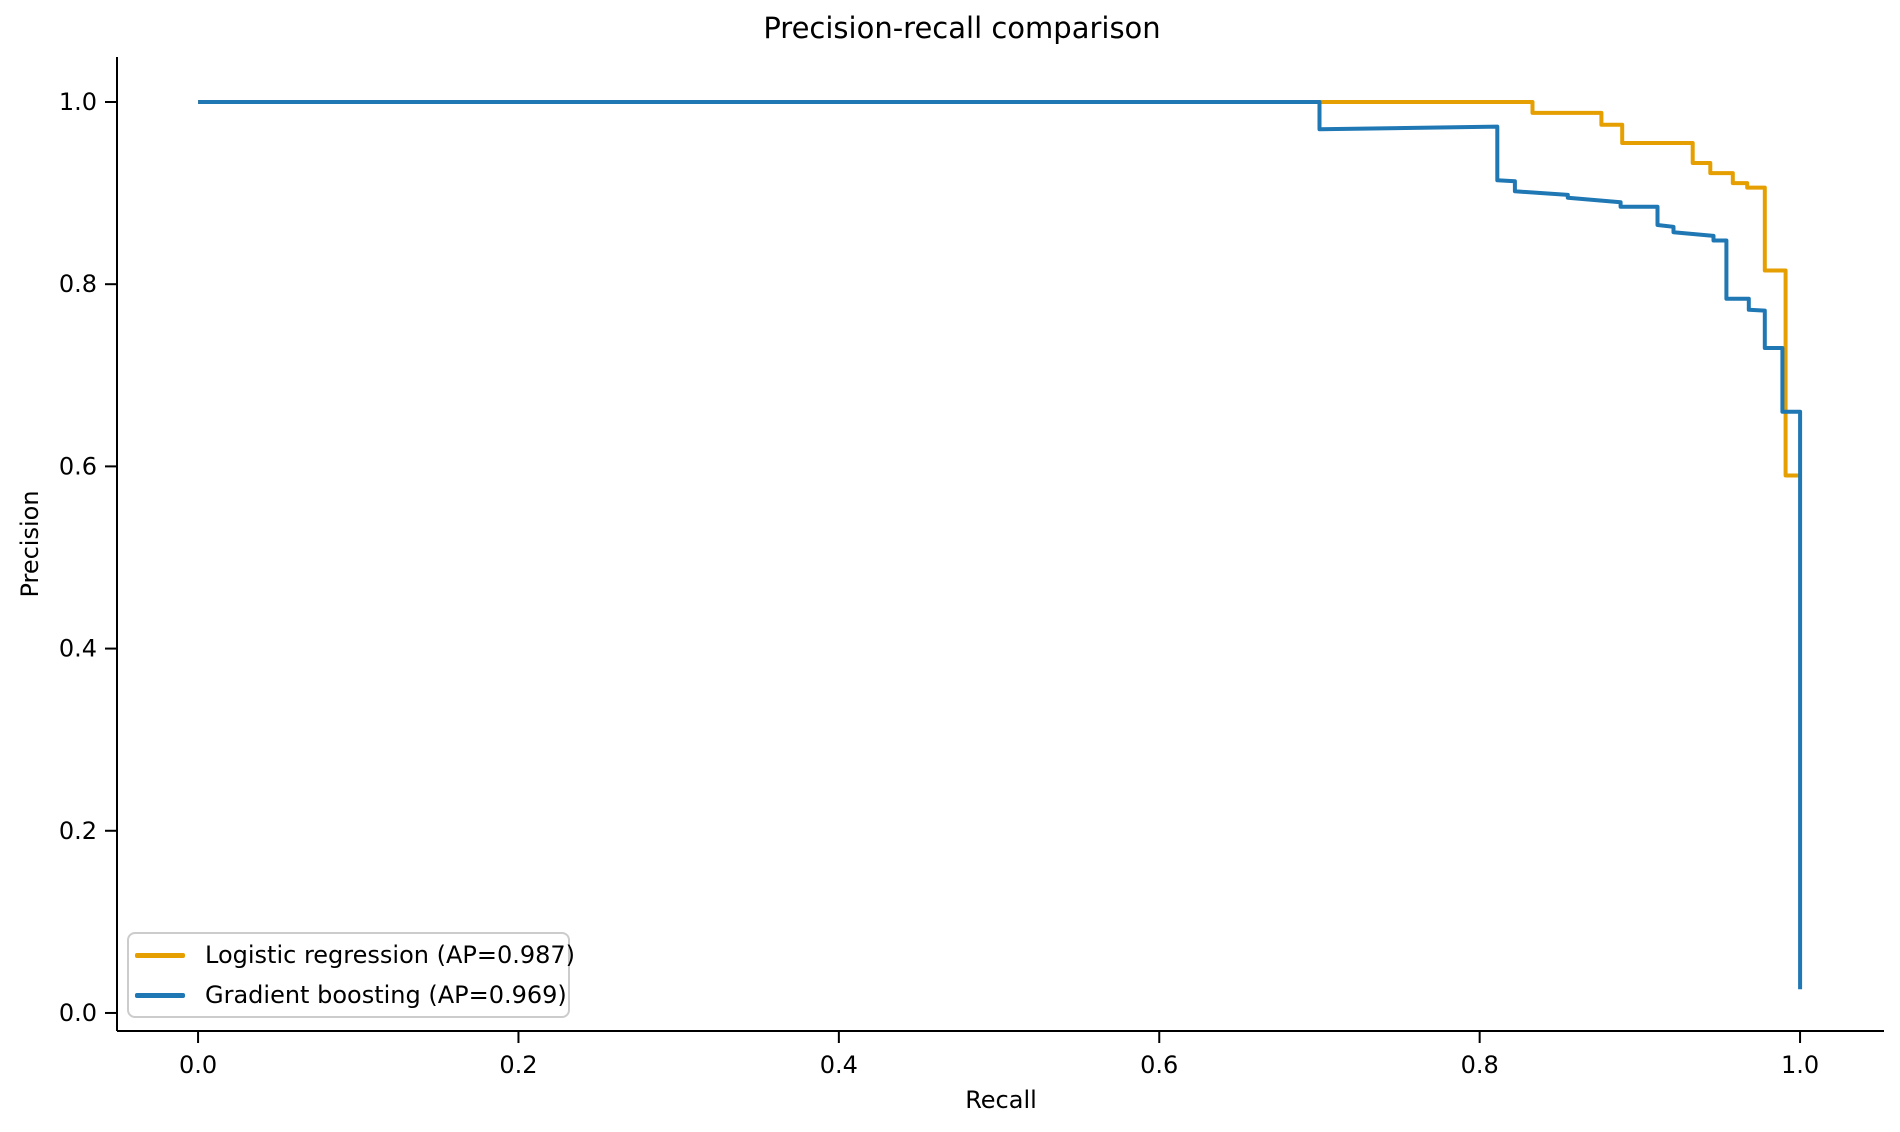  I want to click on legend-label: Logistic regression (AP=0.987), so click(390, 955).